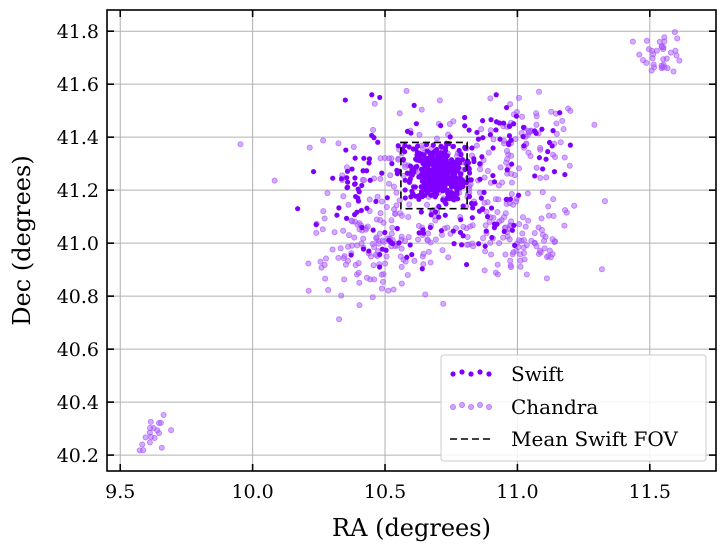 This screenshot has height=551, width=726. What do you see at coordinates (78, 297) in the screenshot?
I see `y-tick-label: 40.8` at bounding box center [78, 297].